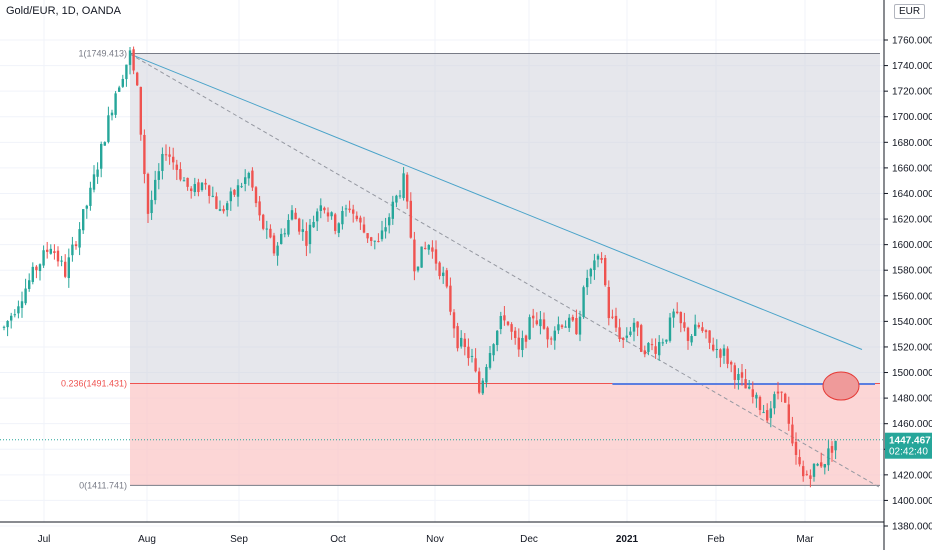 The image size is (932, 550). Describe the element at coordinates (910, 11) in the screenshot. I see `currency-badge: EUR` at that location.